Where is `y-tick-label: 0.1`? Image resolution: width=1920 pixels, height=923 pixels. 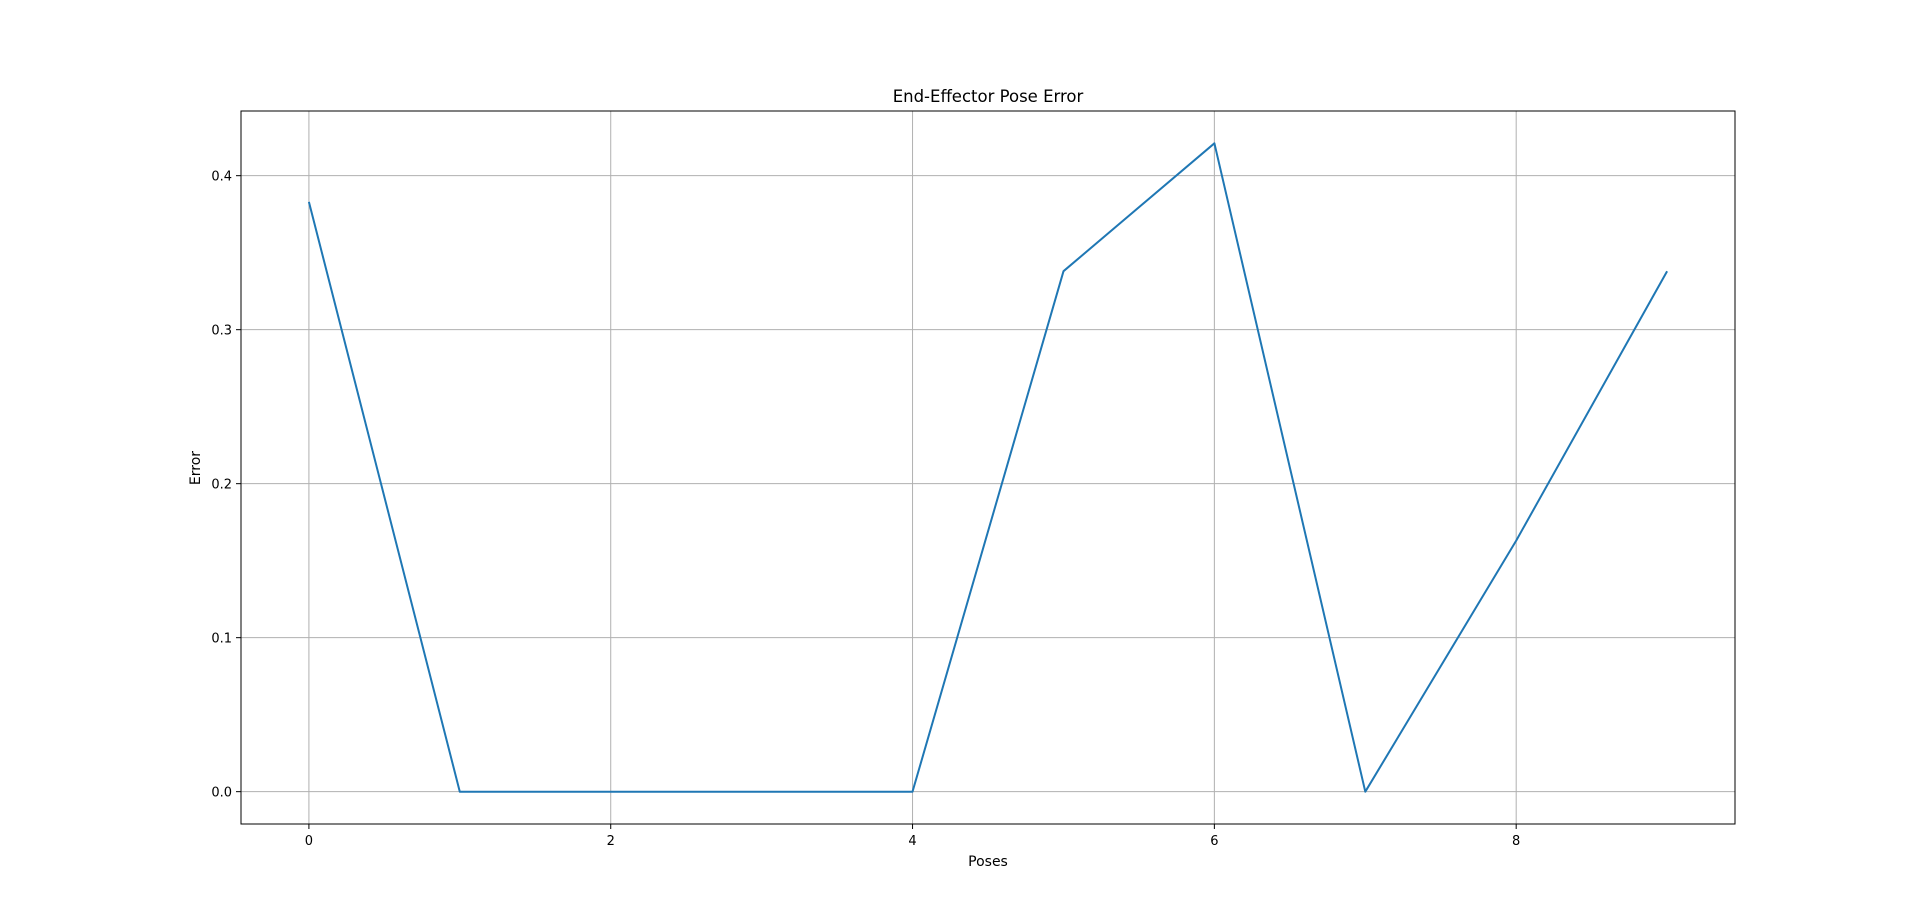
y-tick-label: 0.1 is located at coordinates (221, 639).